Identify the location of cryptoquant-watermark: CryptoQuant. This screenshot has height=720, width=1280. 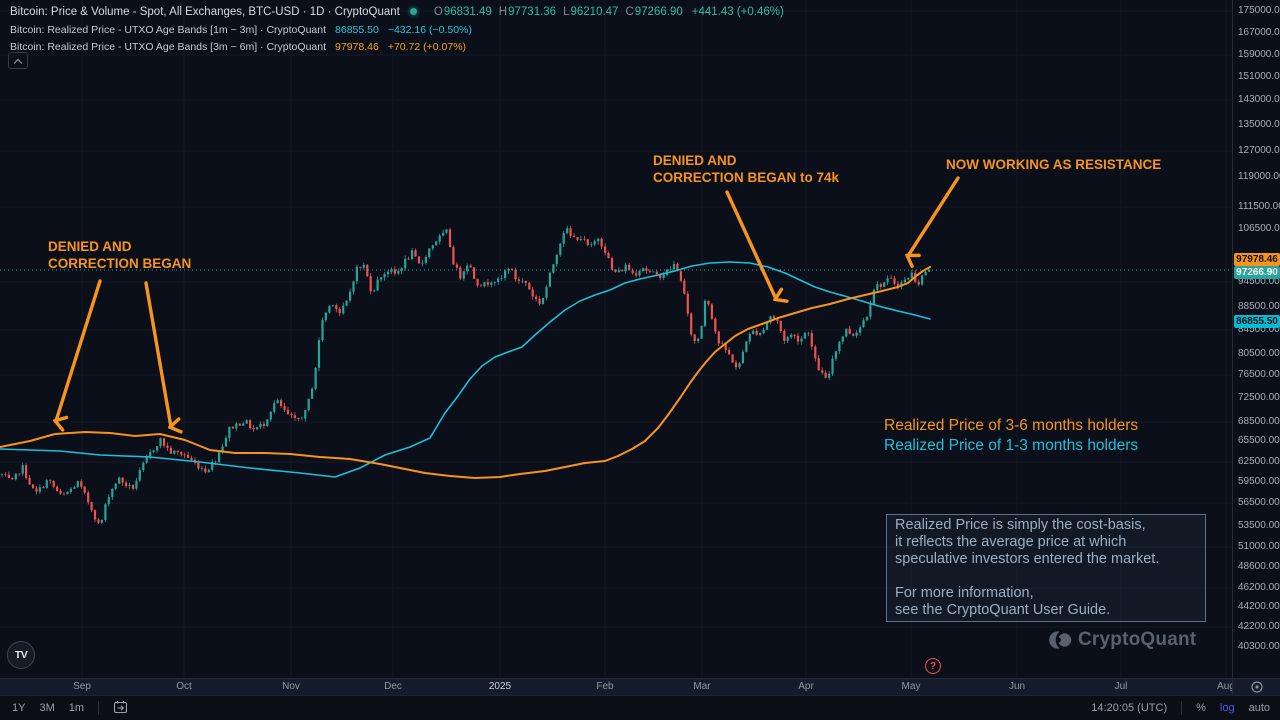
(1121, 640).